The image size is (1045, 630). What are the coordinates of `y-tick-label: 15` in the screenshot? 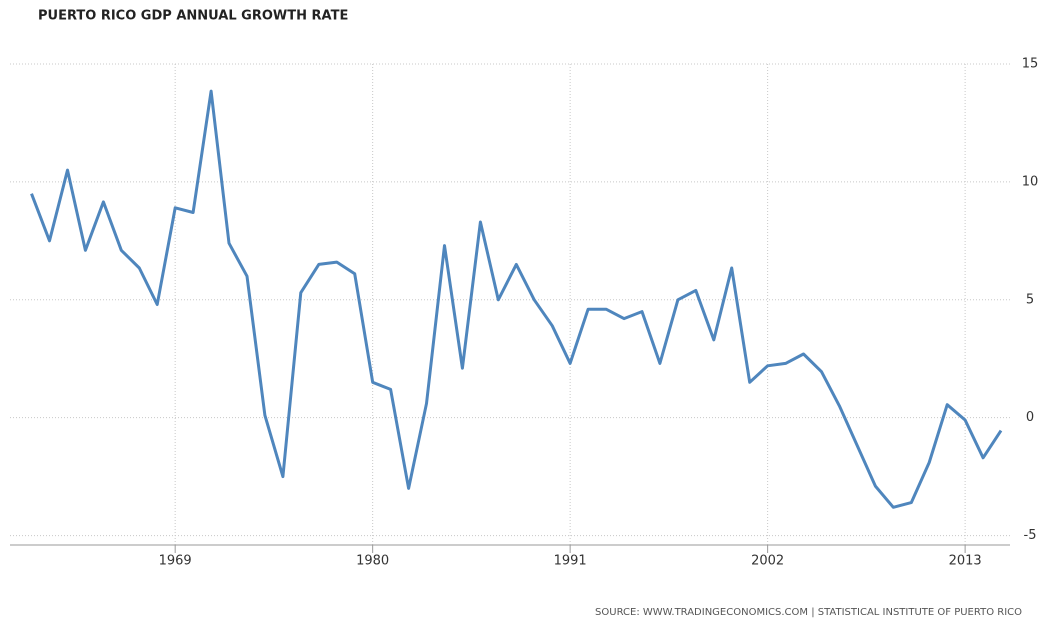 It's located at (1030, 64).